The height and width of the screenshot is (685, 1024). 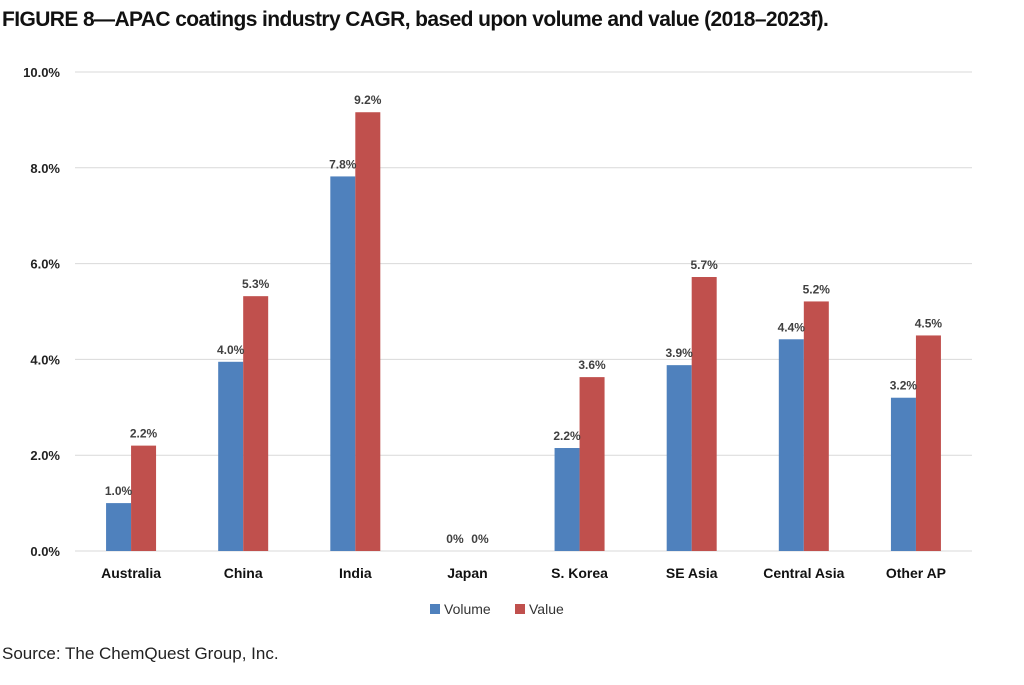 I want to click on legend-swatch-value, so click(x=520, y=609).